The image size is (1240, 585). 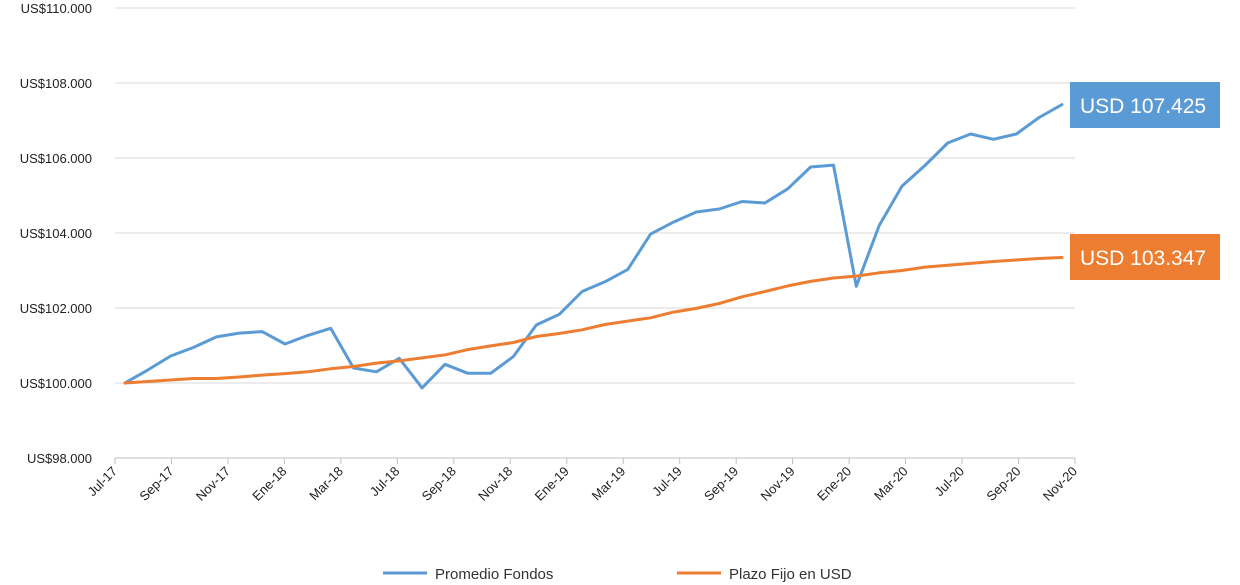 What do you see at coordinates (56, 233) in the screenshot?
I see `y-tick-label: US$104.000` at bounding box center [56, 233].